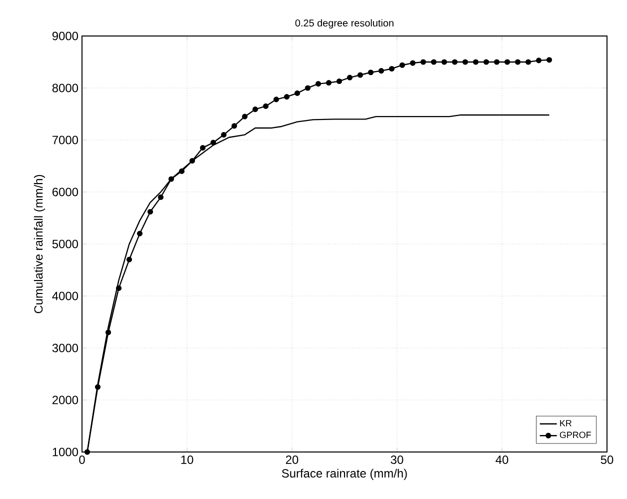 The height and width of the screenshot is (499, 627). Describe the element at coordinates (65, 244) in the screenshot. I see `y-tick-label: 5000` at that location.